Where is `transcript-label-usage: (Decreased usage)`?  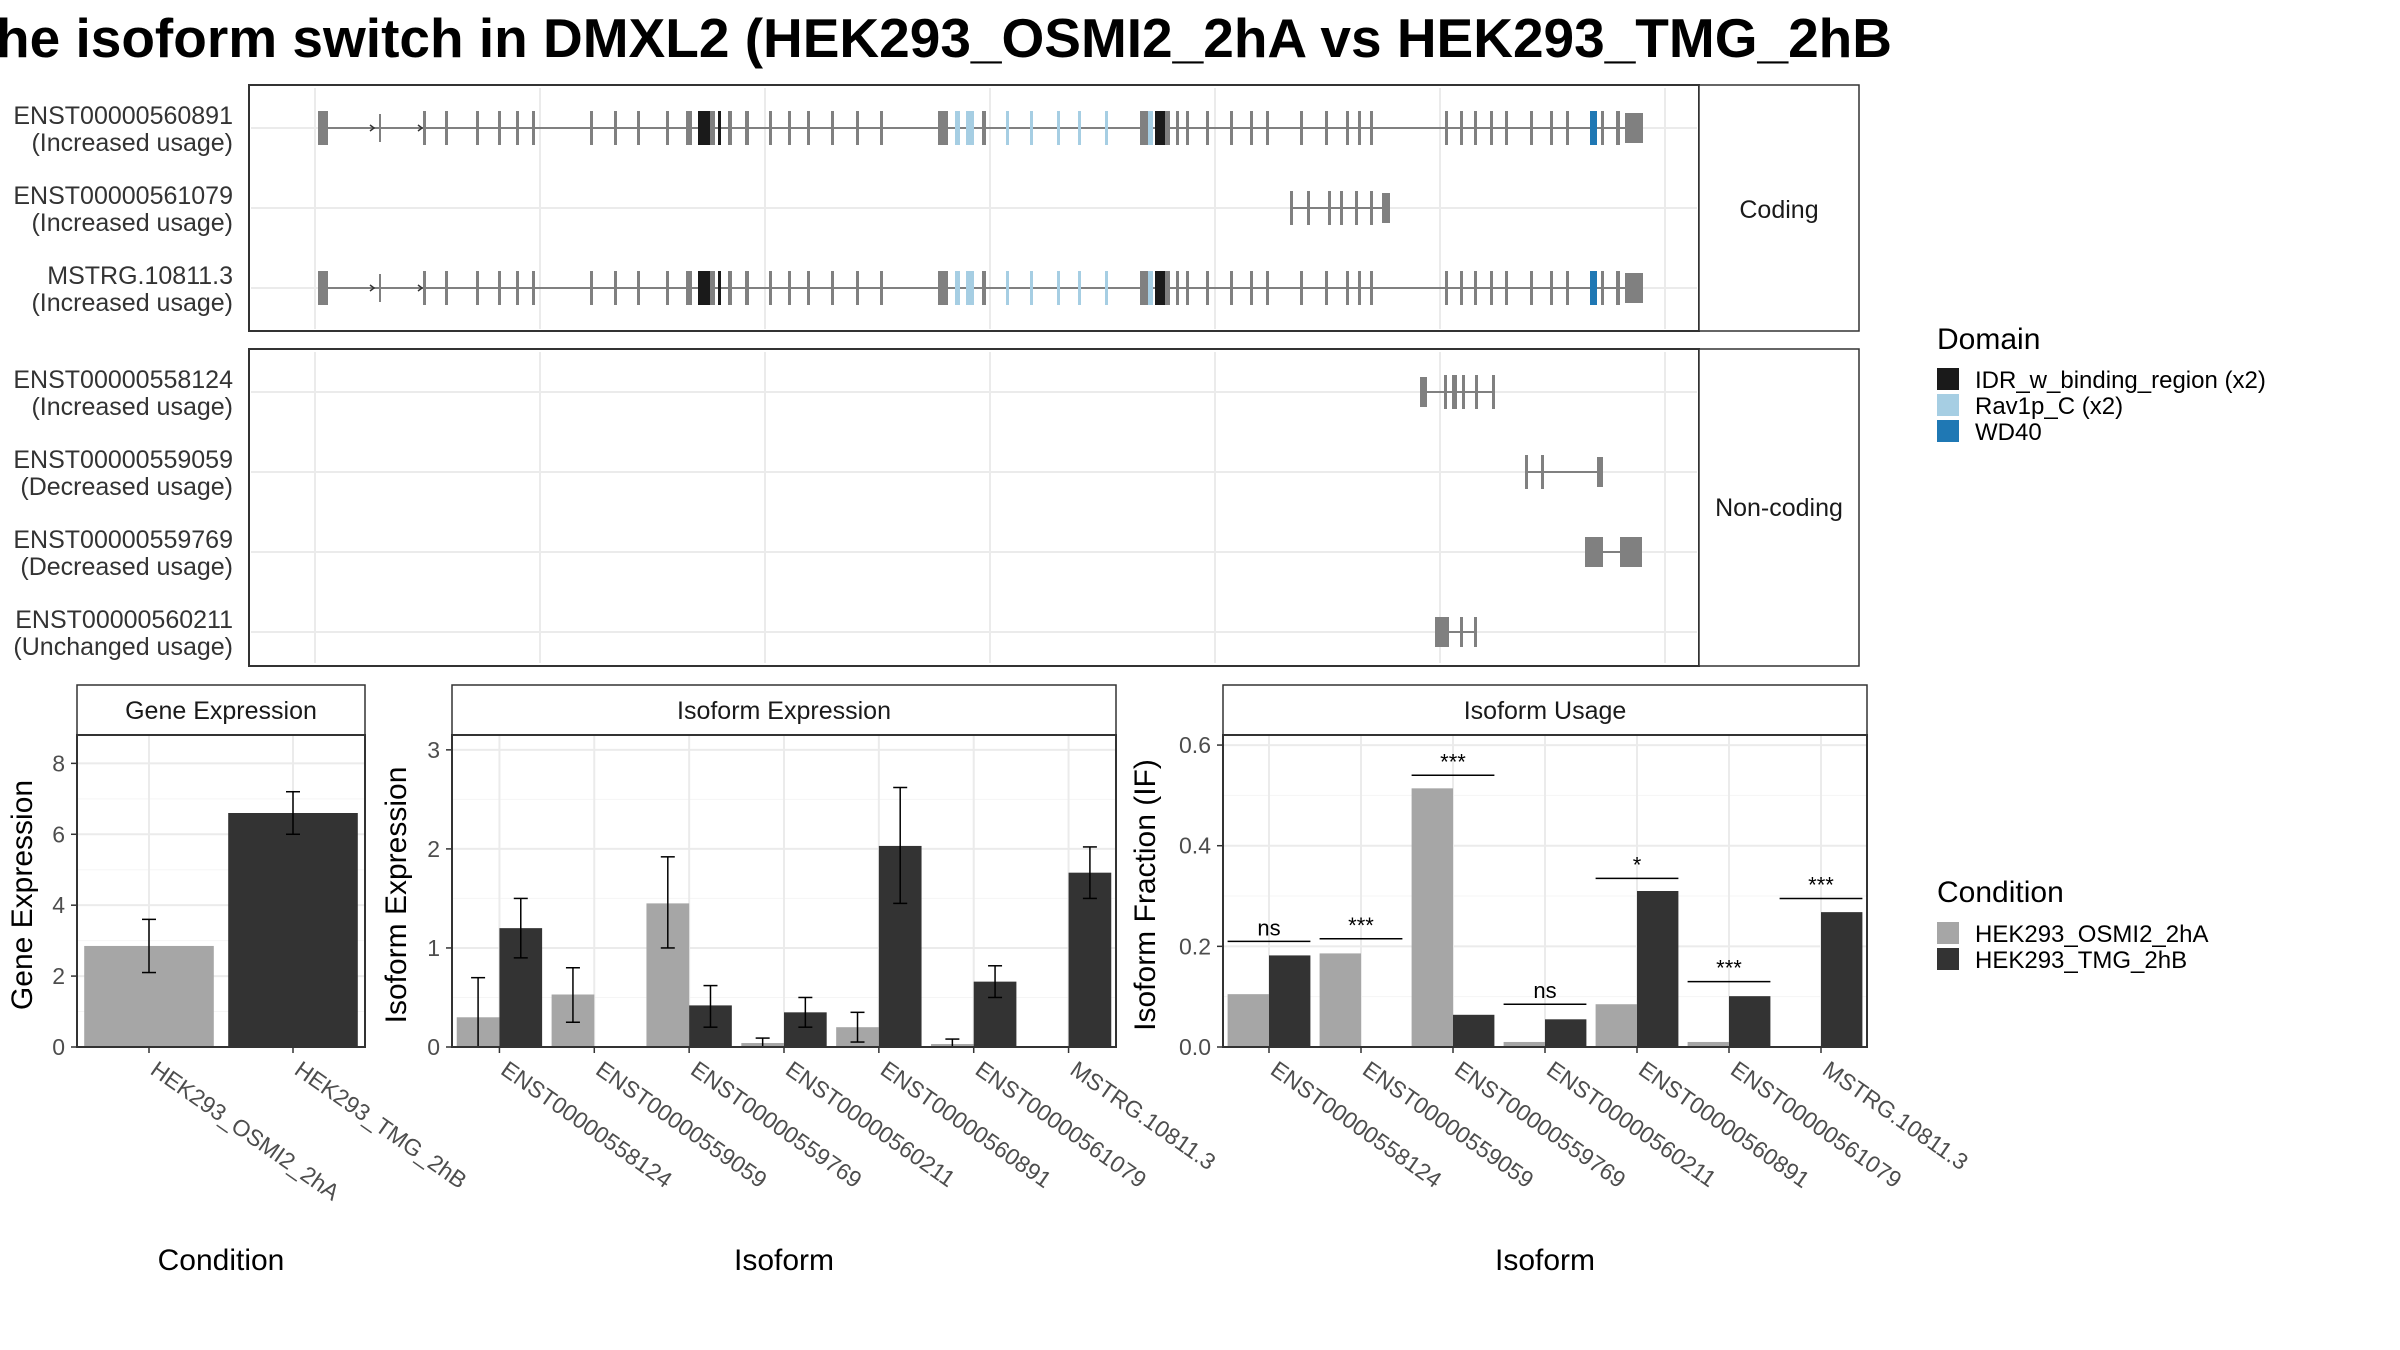 transcript-label-usage: (Decreased usage) is located at coordinates (126, 567).